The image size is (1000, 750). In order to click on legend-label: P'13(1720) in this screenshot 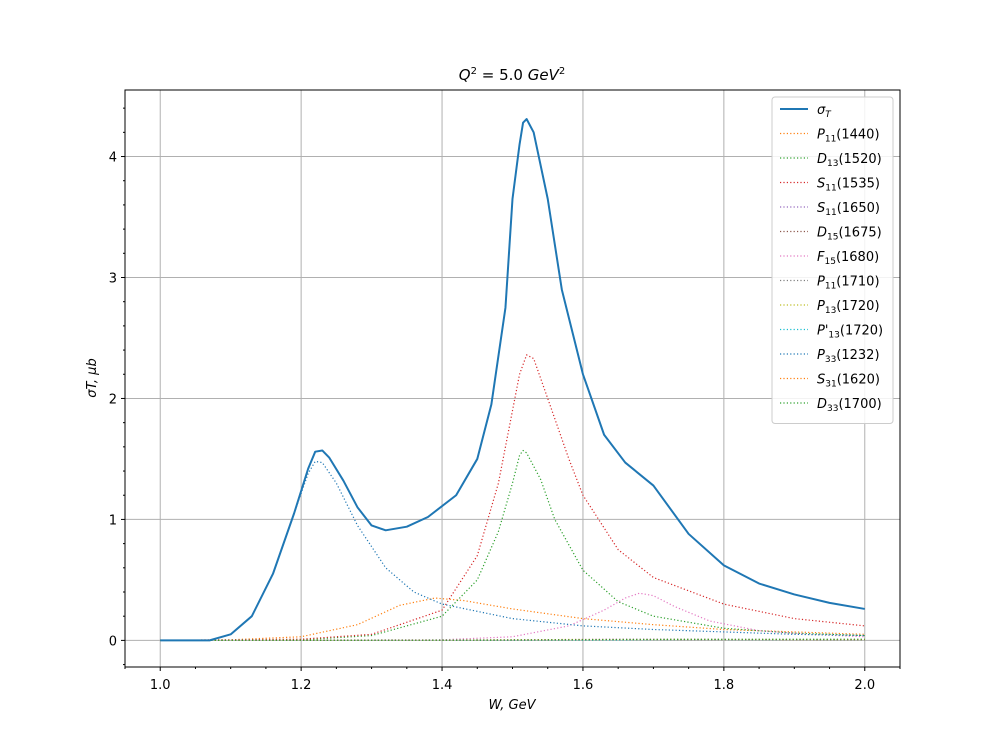, I will do `click(850, 332)`.